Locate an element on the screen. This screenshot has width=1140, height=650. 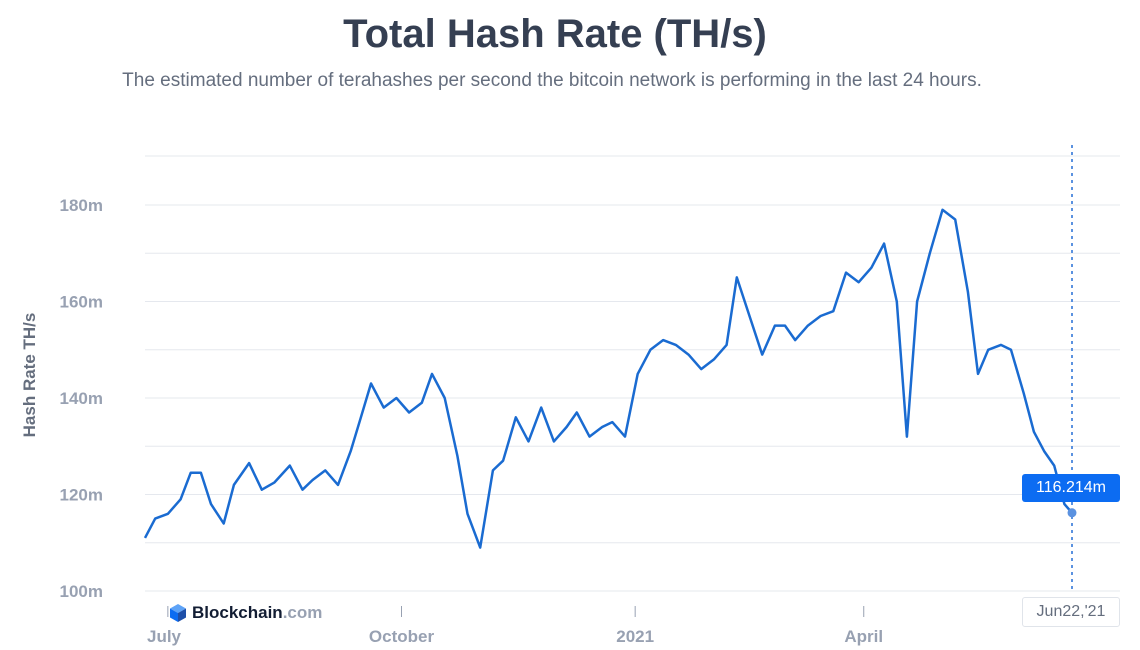
blockchain-cube-icon is located at coordinates (178, 613).